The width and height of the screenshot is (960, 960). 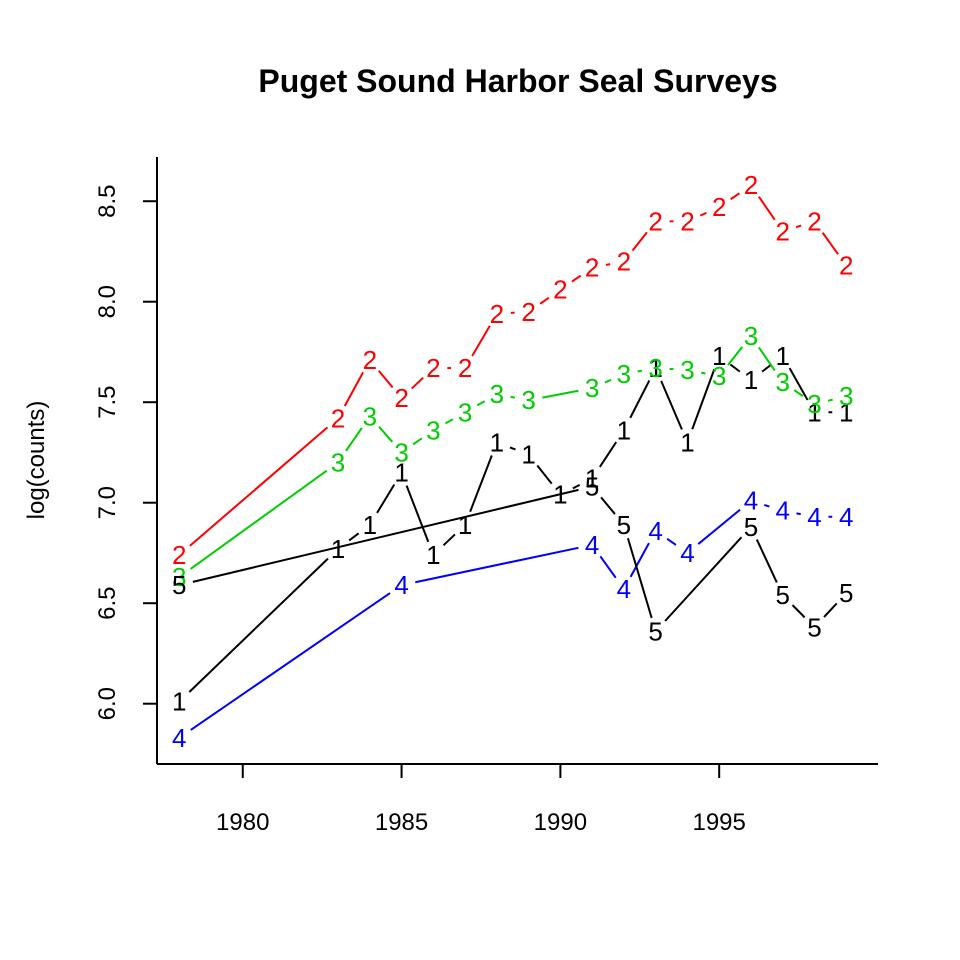 I want to click on y-tick-label: 6.5, so click(x=107, y=603).